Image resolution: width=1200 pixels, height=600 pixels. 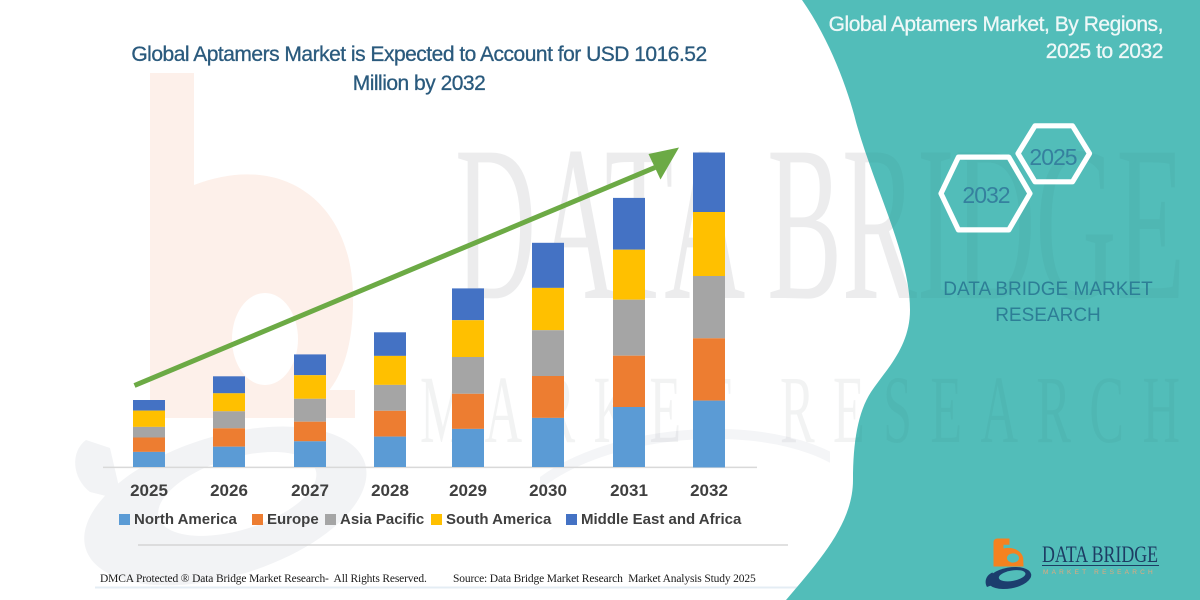 What do you see at coordinates (1100, 554) in the screenshot?
I see `svg-text: DATA BRIDGE` at bounding box center [1100, 554].